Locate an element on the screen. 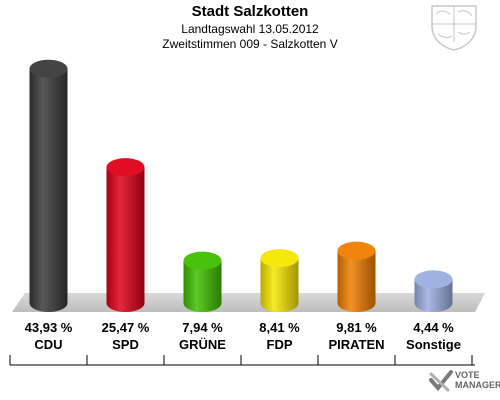 The width and height of the screenshot is (500, 400). bar-fdp is located at coordinates (279, 280).